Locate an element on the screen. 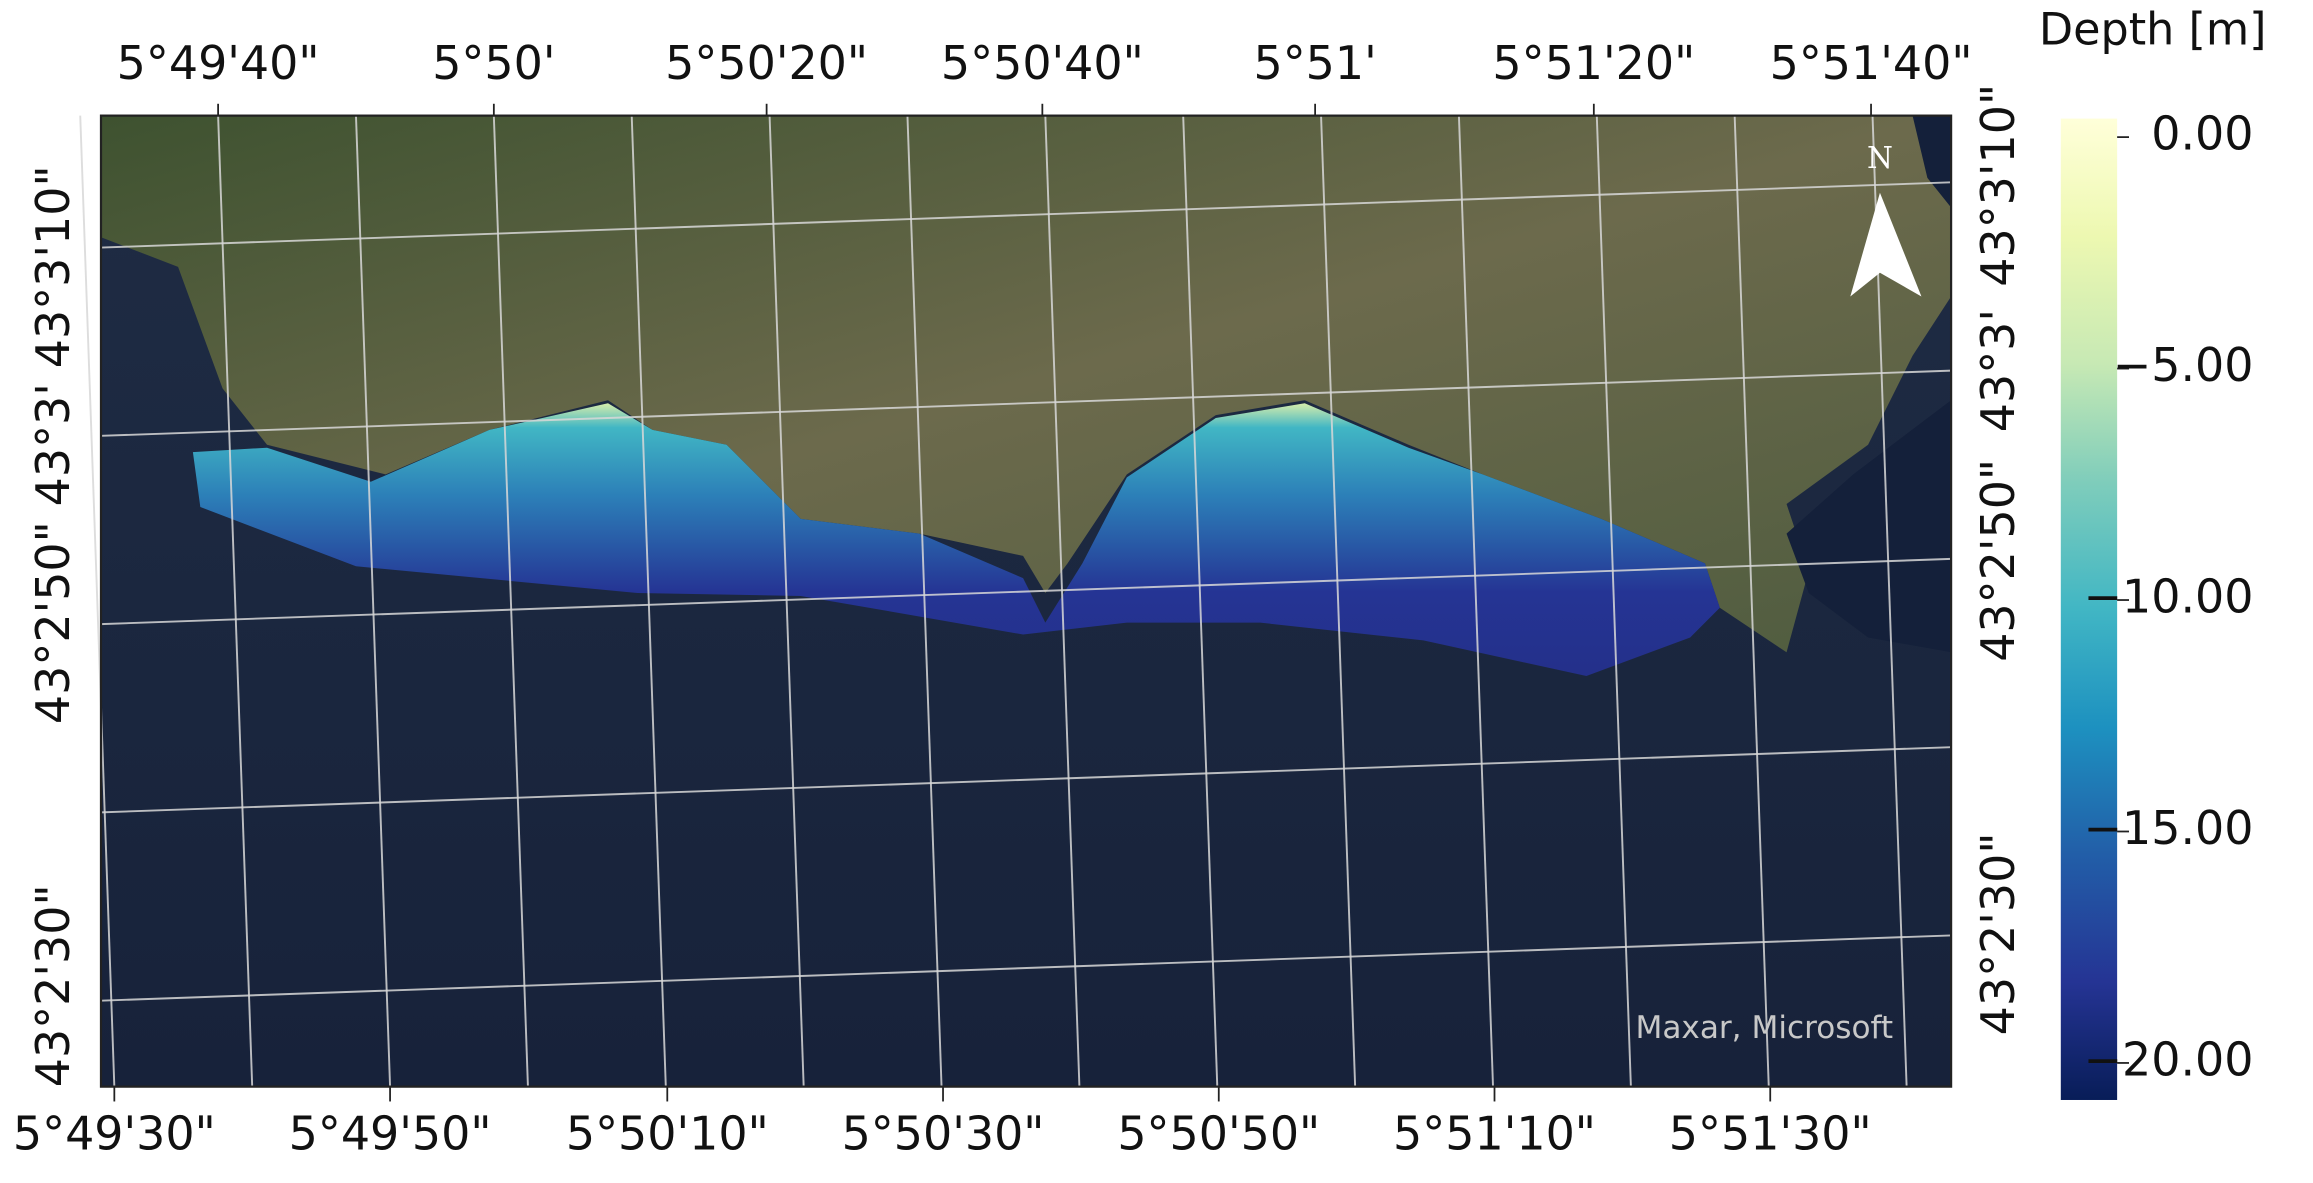 The width and height of the screenshot is (2313, 1183). north-arrow-shape is located at coordinates (1886, 244).